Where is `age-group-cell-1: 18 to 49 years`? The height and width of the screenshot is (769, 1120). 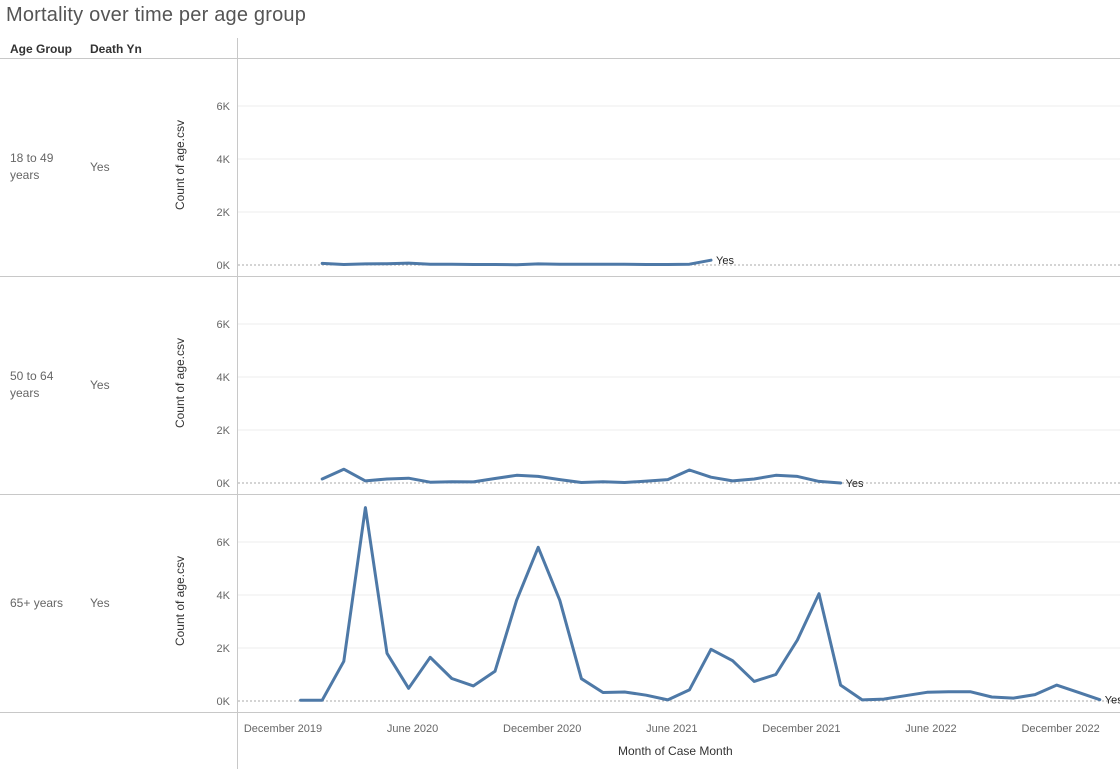 age-group-cell-1: 18 to 49 years is located at coordinates (32, 166).